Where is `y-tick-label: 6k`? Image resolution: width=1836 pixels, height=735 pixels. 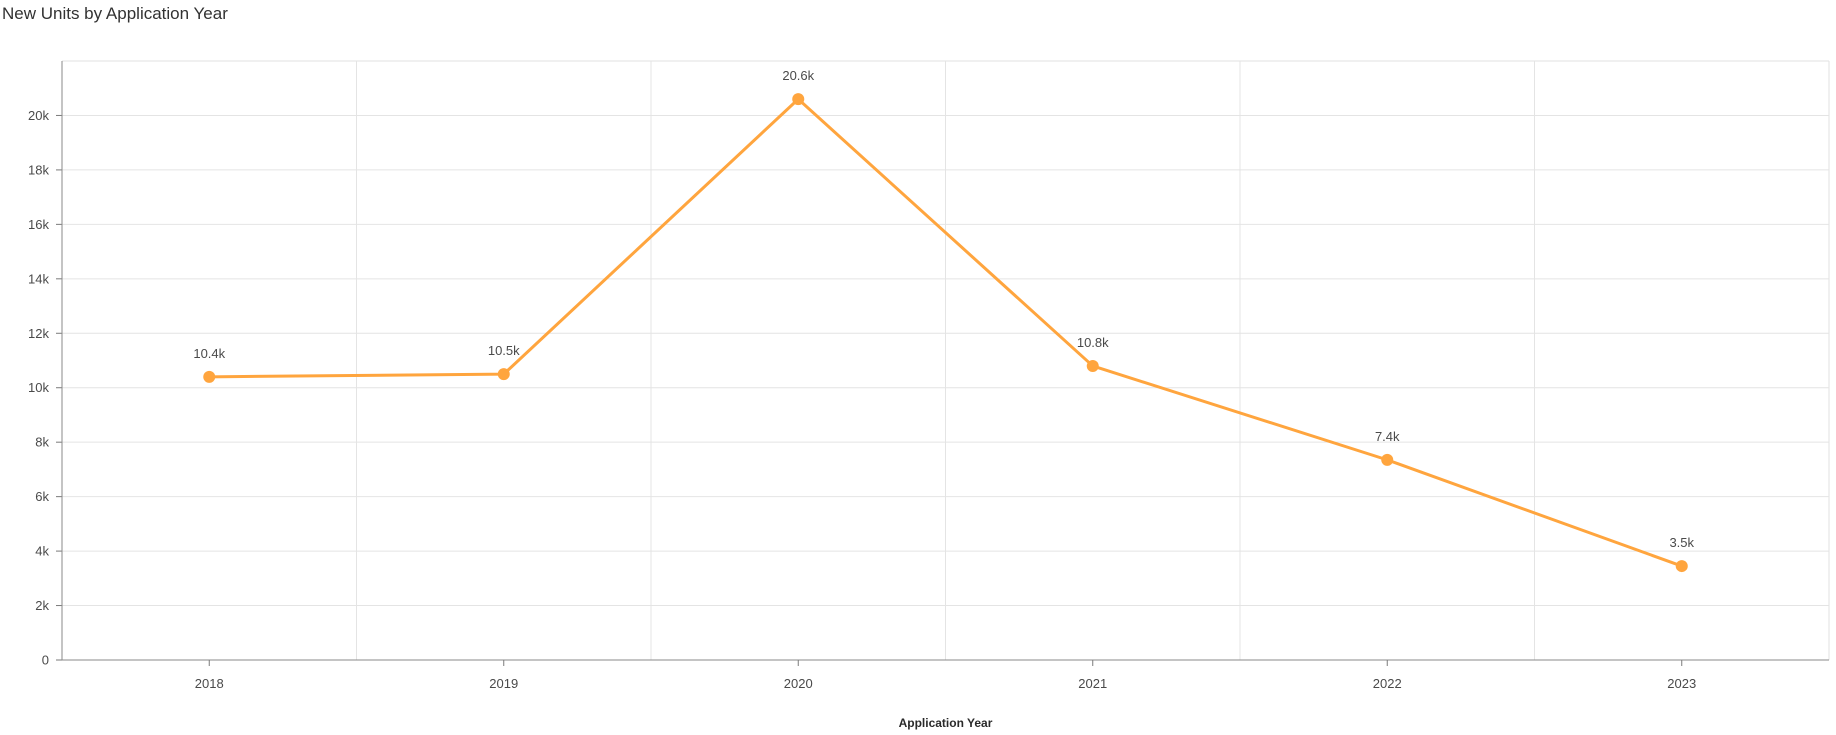
y-tick-label: 6k is located at coordinates (42, 496).